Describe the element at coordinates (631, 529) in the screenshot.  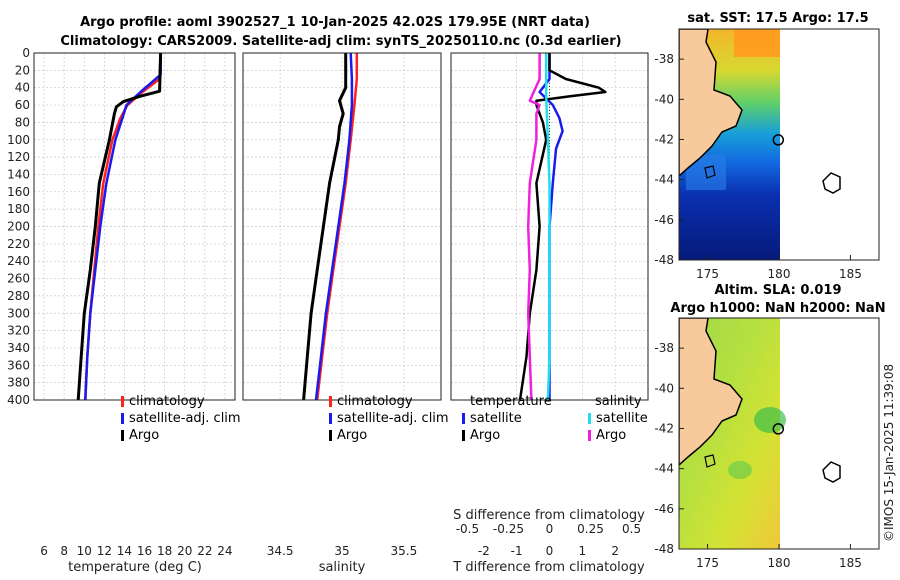
I see `x2-tick-label: 0.5` at that location.